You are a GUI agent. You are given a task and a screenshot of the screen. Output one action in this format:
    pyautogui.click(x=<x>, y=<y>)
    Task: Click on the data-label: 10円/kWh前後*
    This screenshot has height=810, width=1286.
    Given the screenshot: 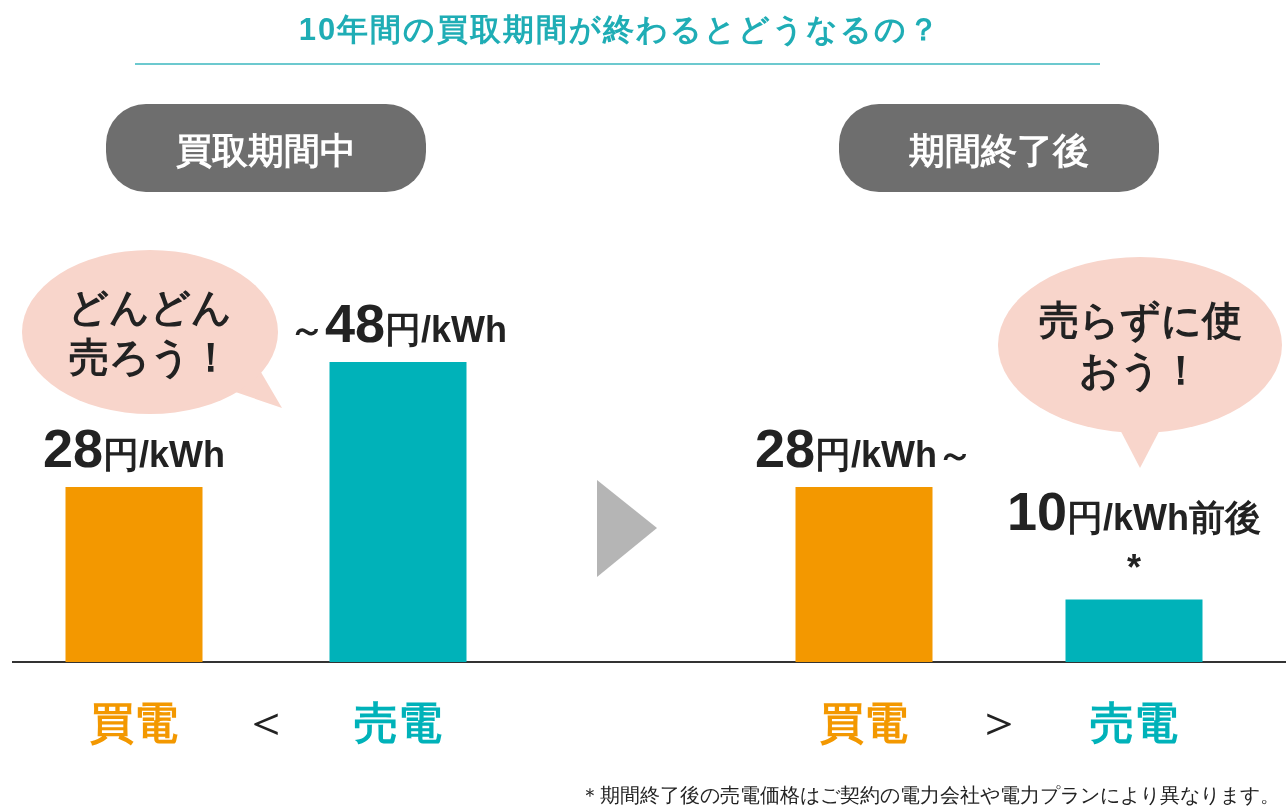 What is the action you would take?
    pyautogui.click(x=1134, y=534)
    